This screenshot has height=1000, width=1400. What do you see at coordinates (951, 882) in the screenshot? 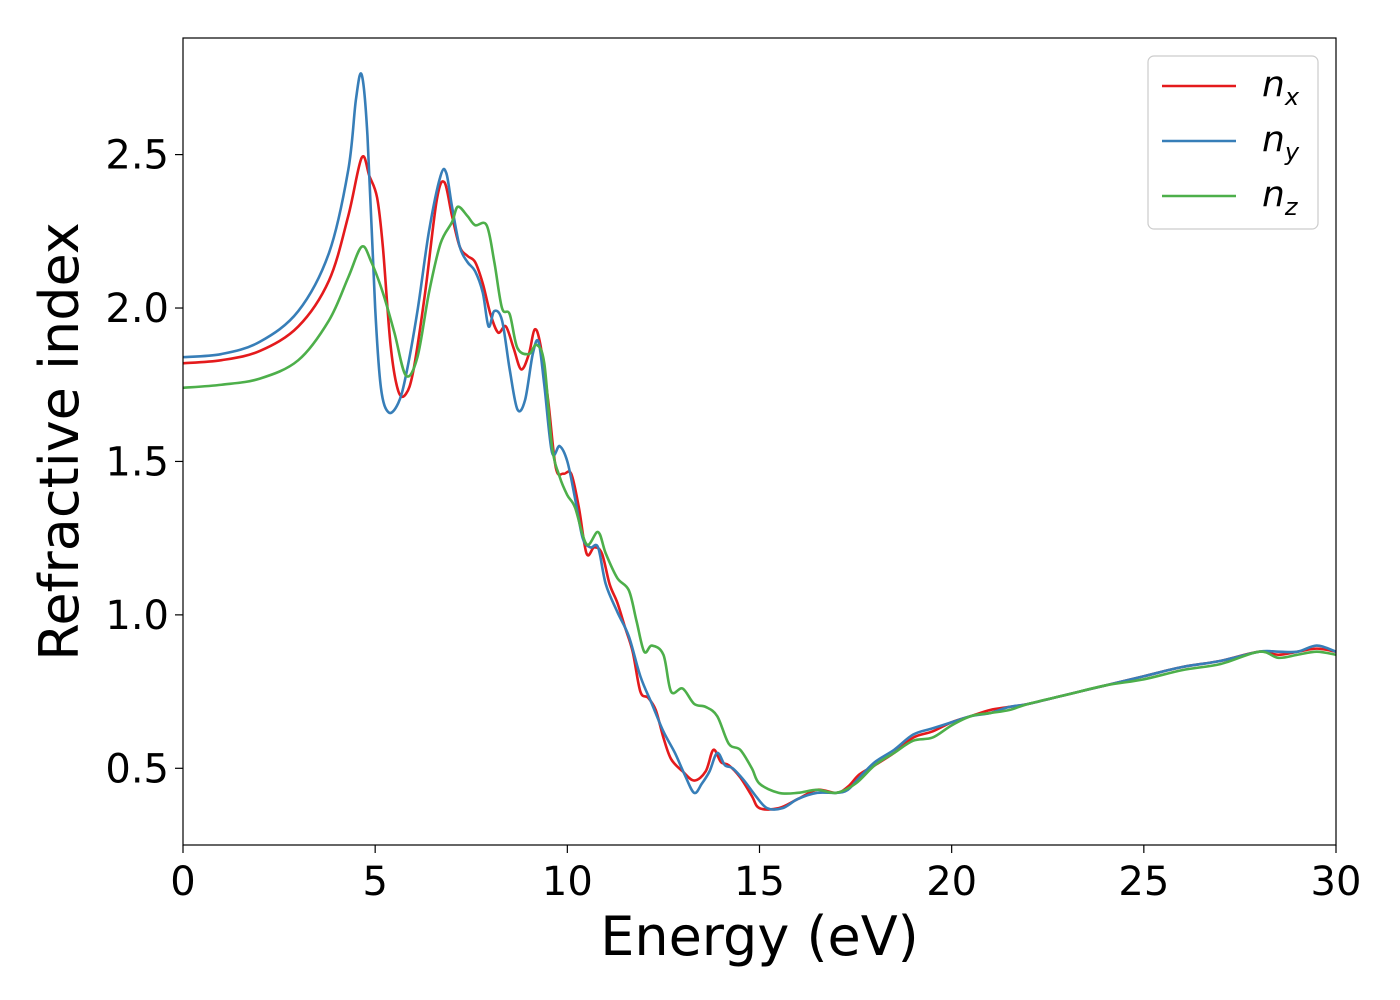
I see `x-tick-label: 20` at bounding box center [951, 882].